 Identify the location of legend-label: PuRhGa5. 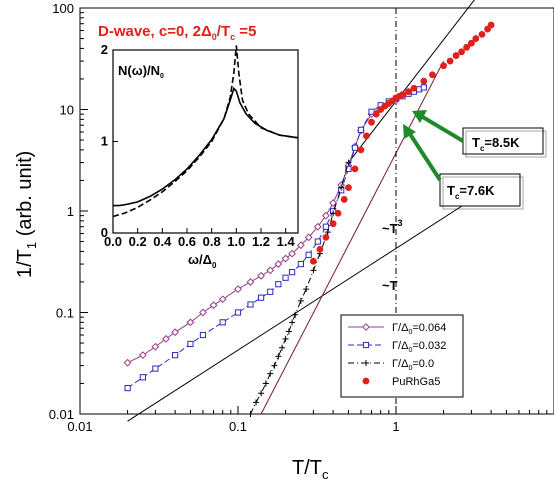
(416, 382).